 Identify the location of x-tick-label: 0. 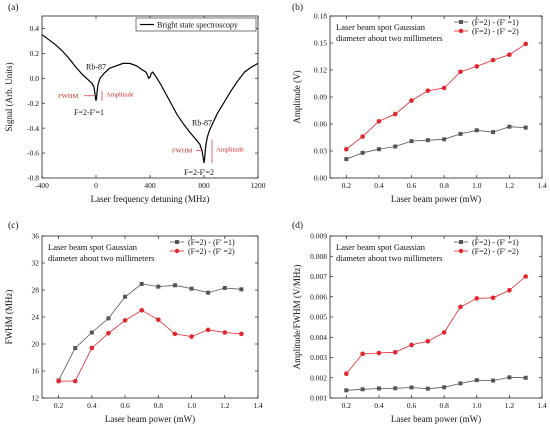
(96, 185).